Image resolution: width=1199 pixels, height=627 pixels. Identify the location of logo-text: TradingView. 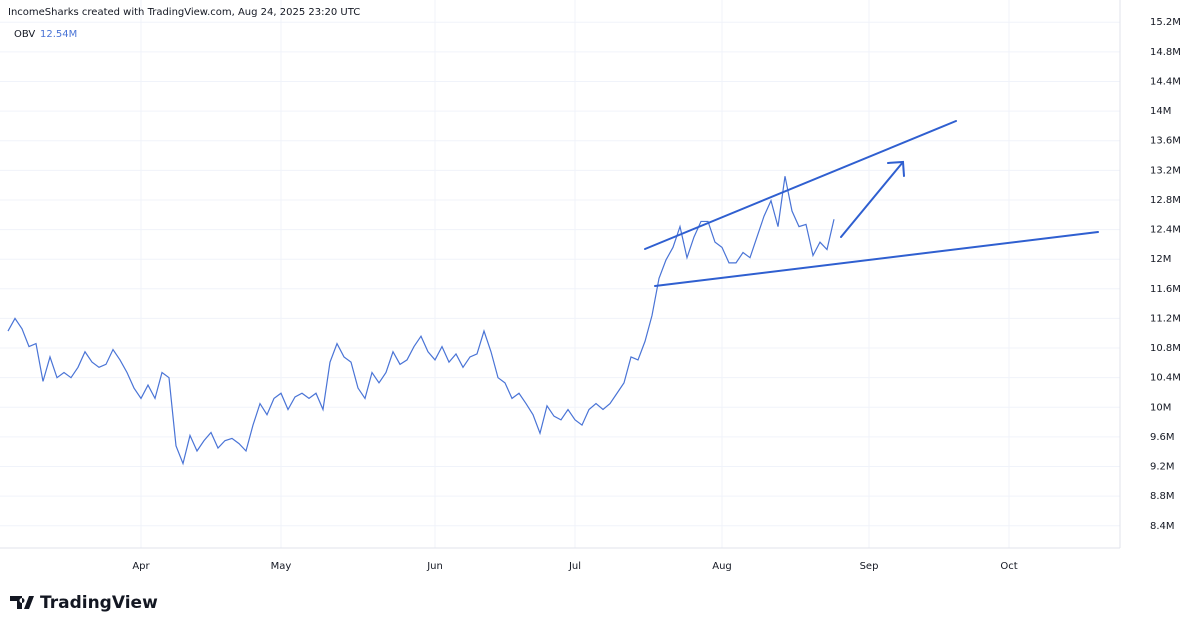
(99, 603).